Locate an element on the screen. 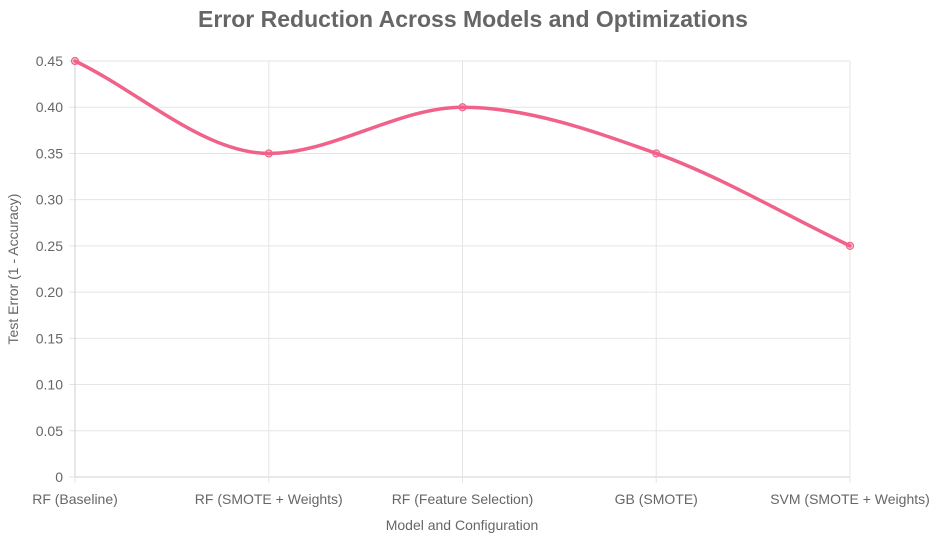 The width and height of the screenshot is (939, 542). x-tick-label: SVM (SMOTE + Weights) is located at coordinates (850, 499).